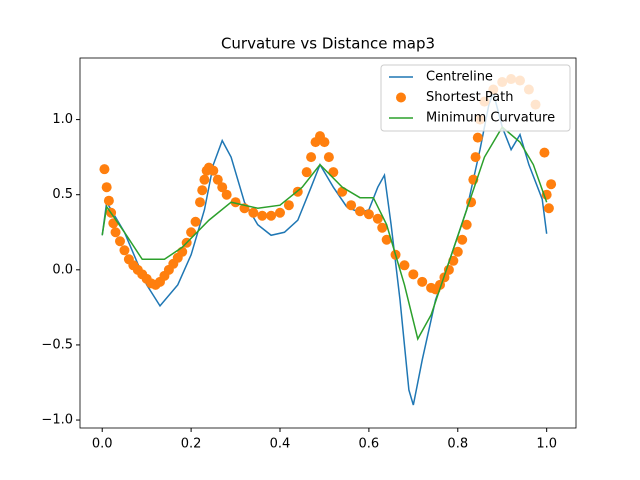 This screenshot has height=480, width=640. What do you see at coordinates (369, 444) in the screenshot?
I see `x-tick-label: 0.6` at bounding box center [369, 444].